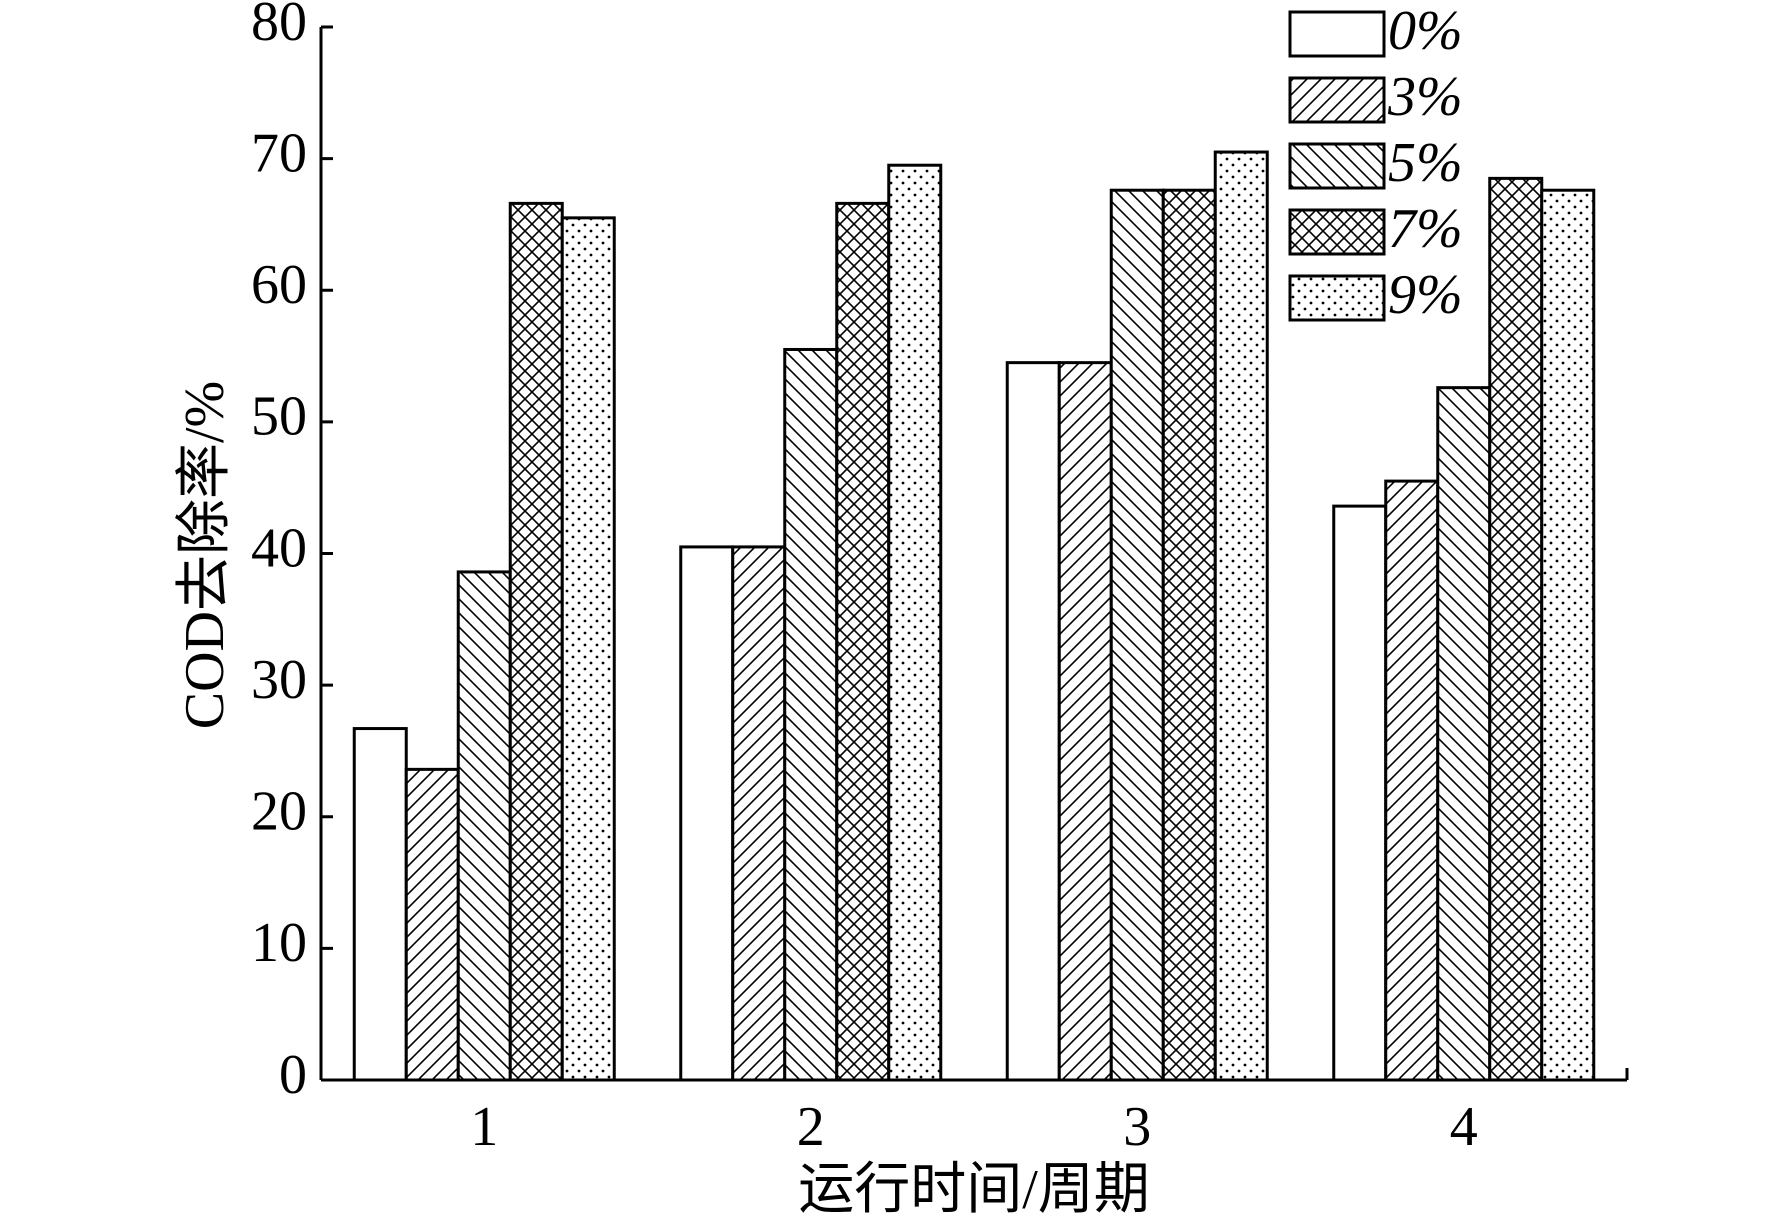  Describe the element at coordinates (279, 26) in the screenshot. I see `y-tick-label: 80` at that location.